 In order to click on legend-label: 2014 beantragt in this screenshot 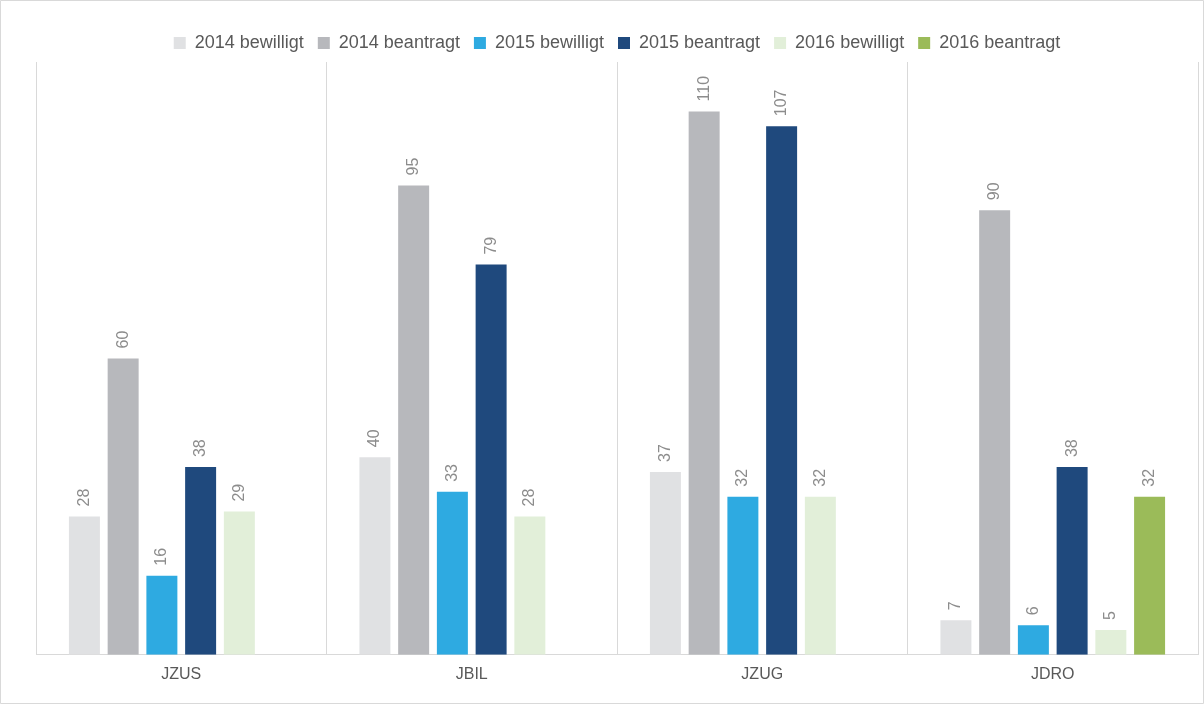, I will do `click(399, 41)`.